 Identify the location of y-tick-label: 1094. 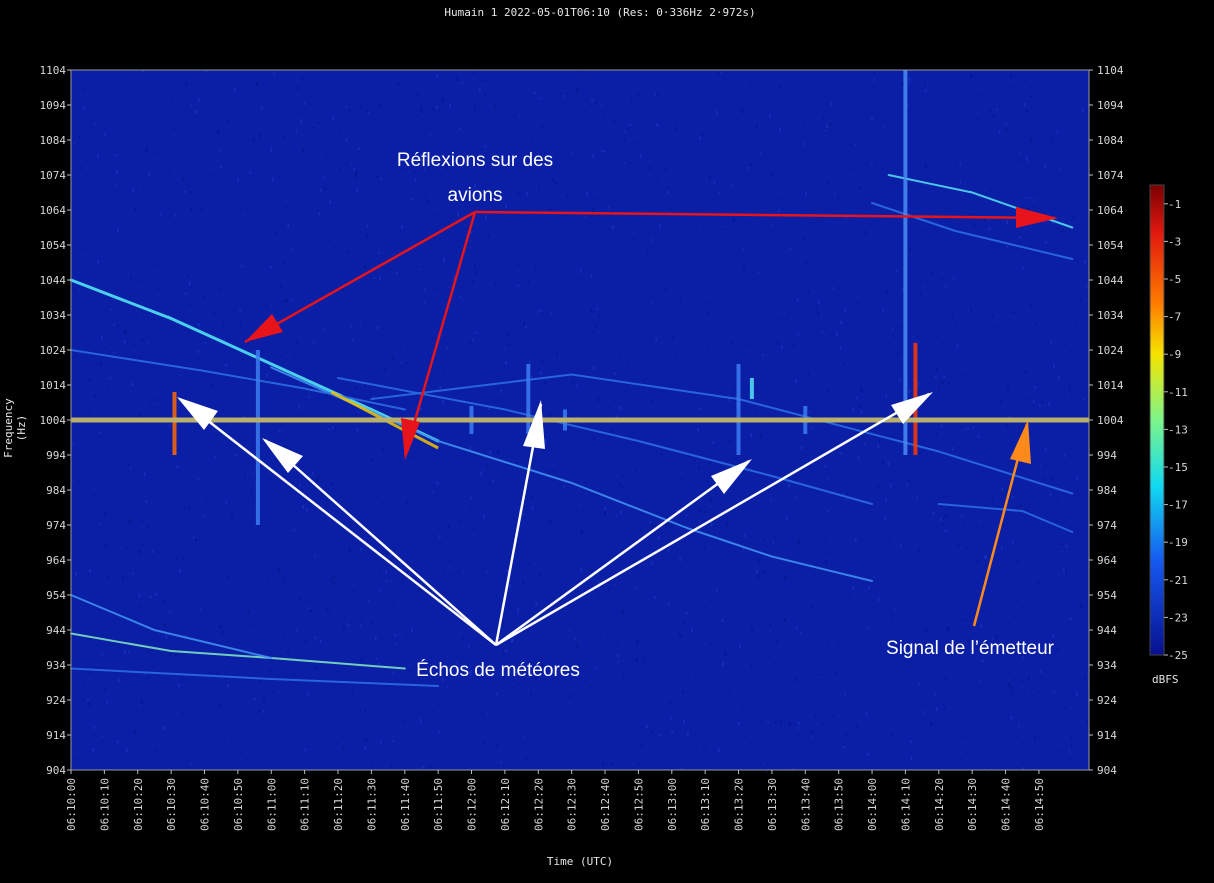
(53, 105).